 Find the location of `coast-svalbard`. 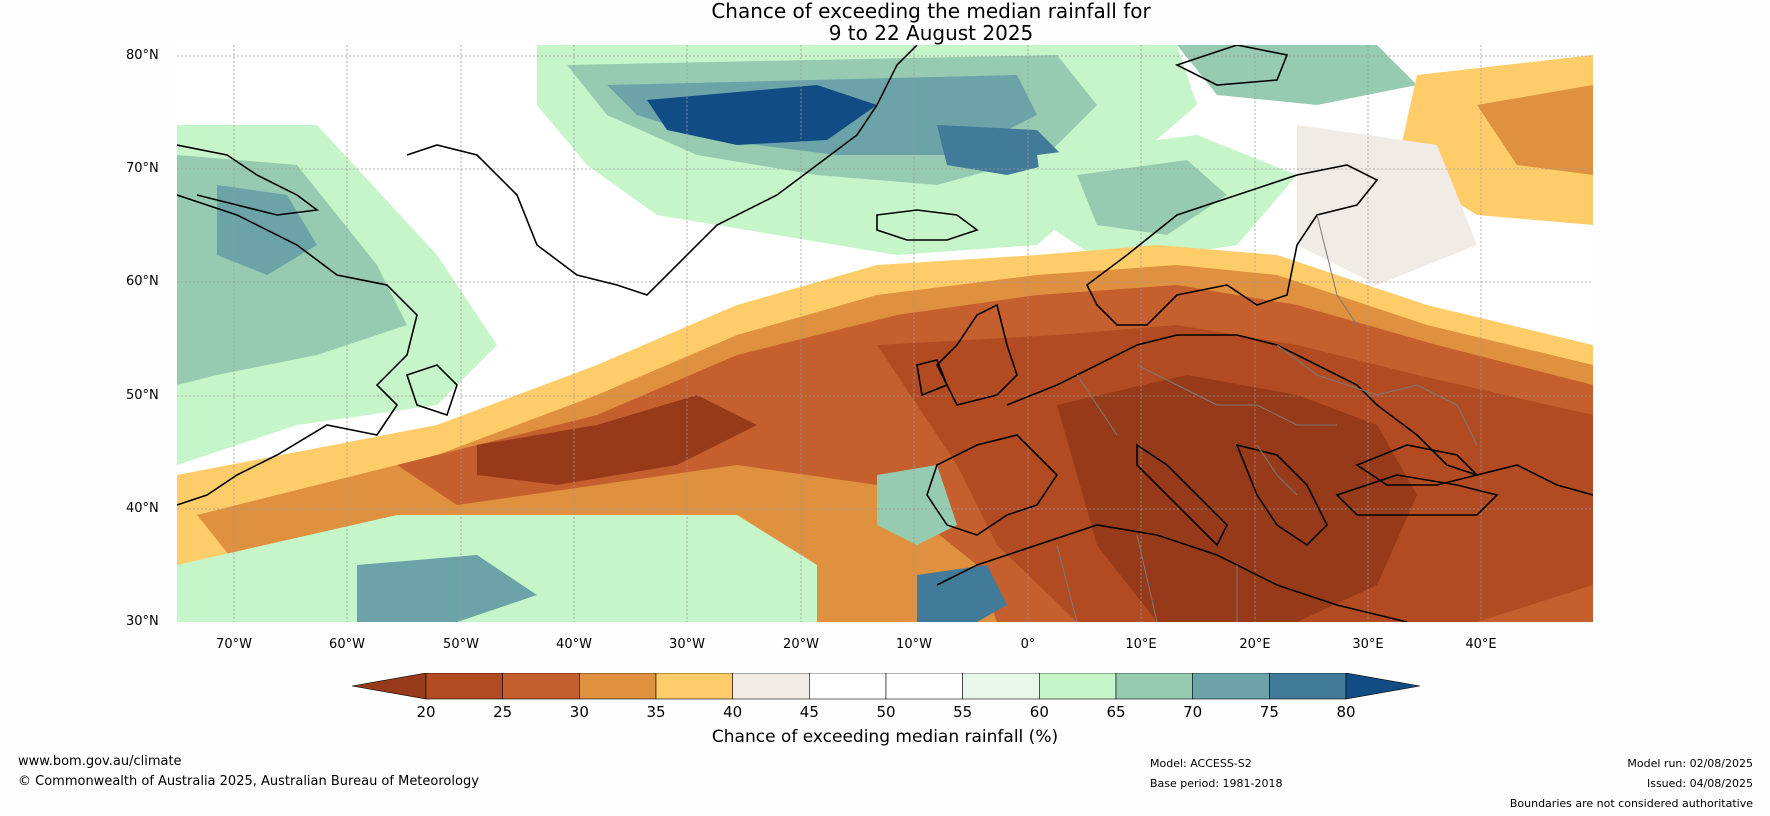

coast-svalbard is located at coordinates (1231, 65).